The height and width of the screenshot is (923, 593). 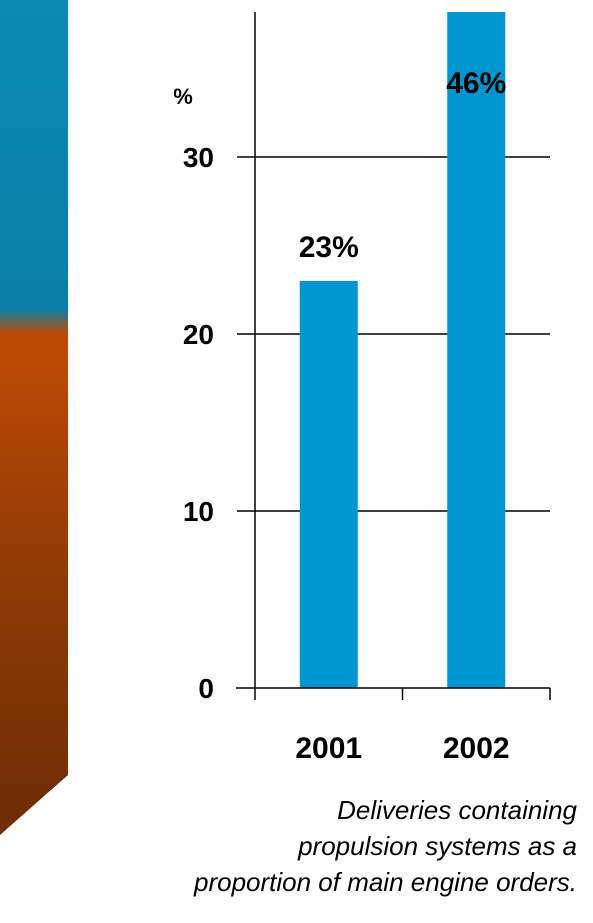 I want to click on y-tick-label: 20, so click(x=198, y=334).